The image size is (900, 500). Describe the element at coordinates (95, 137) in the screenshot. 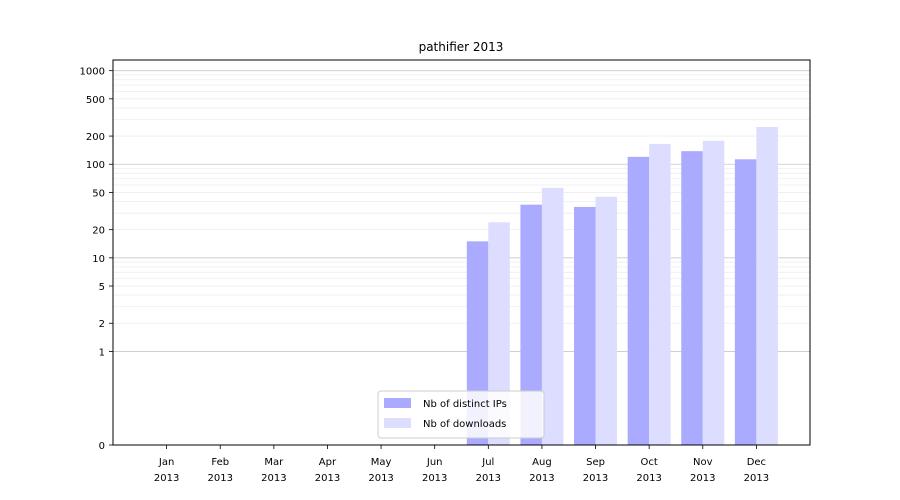

I see `y-tick-label: 200` at that location.